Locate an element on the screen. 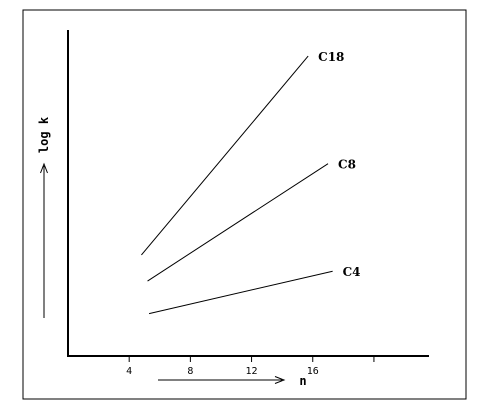 The width and height of the screenshot is (489, 417). y-axis-label: log k is located at coordinates (44, 134).